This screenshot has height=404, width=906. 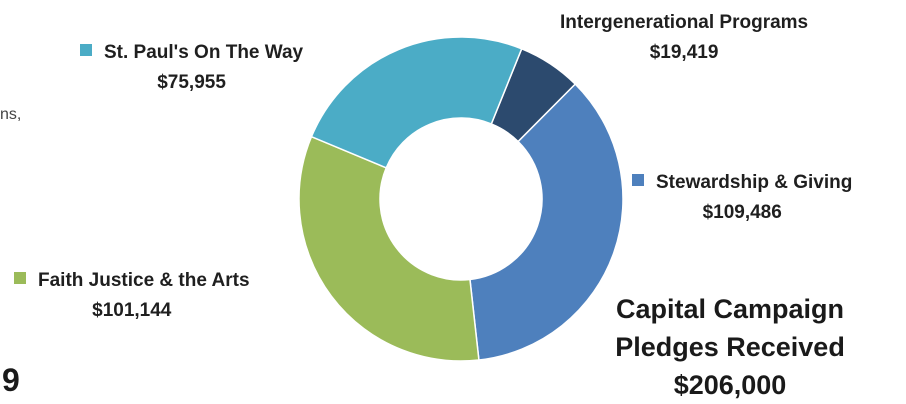 I want to click on slice-label-st-pauls-name: St. Paul's On The Way, so click(x=204, y=52).